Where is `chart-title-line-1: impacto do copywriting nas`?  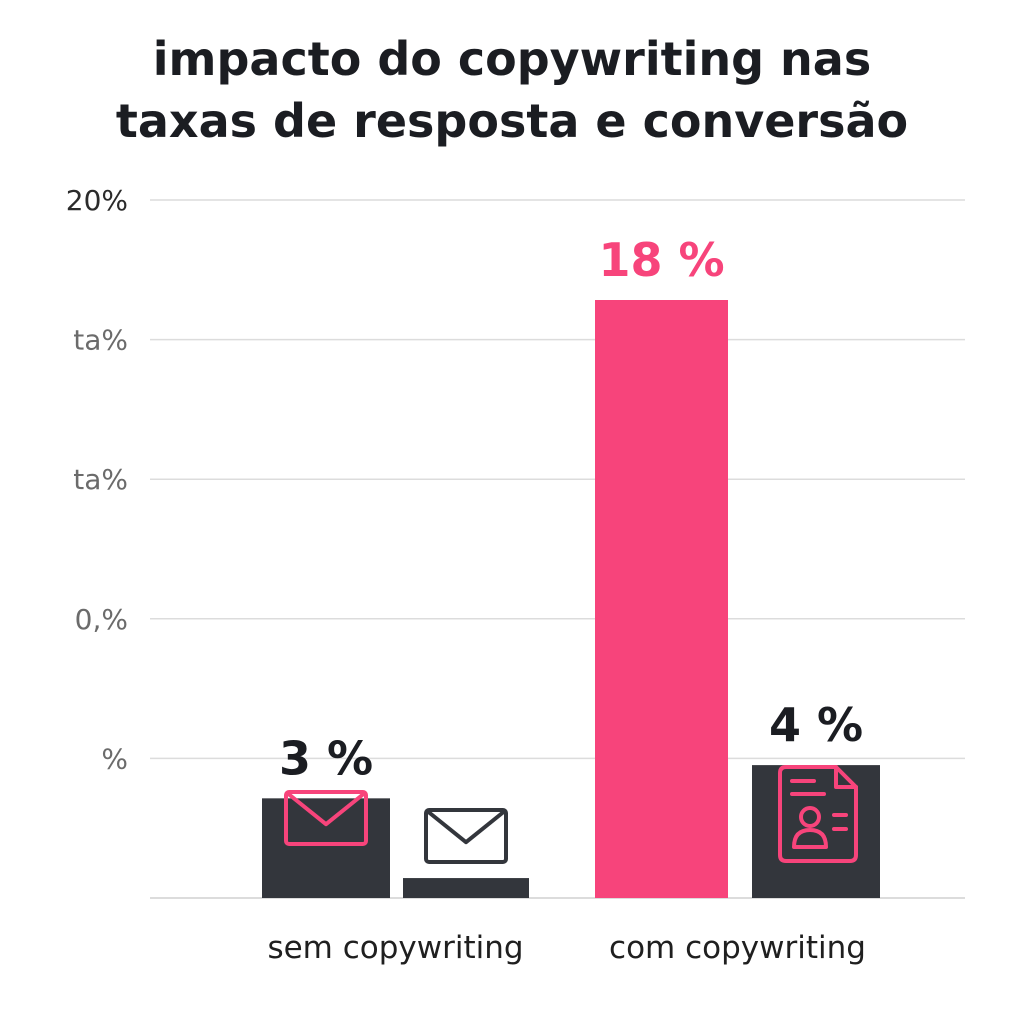 chart-title-line-1: impacto do copywriting nas is located at coordinates (512, 59).